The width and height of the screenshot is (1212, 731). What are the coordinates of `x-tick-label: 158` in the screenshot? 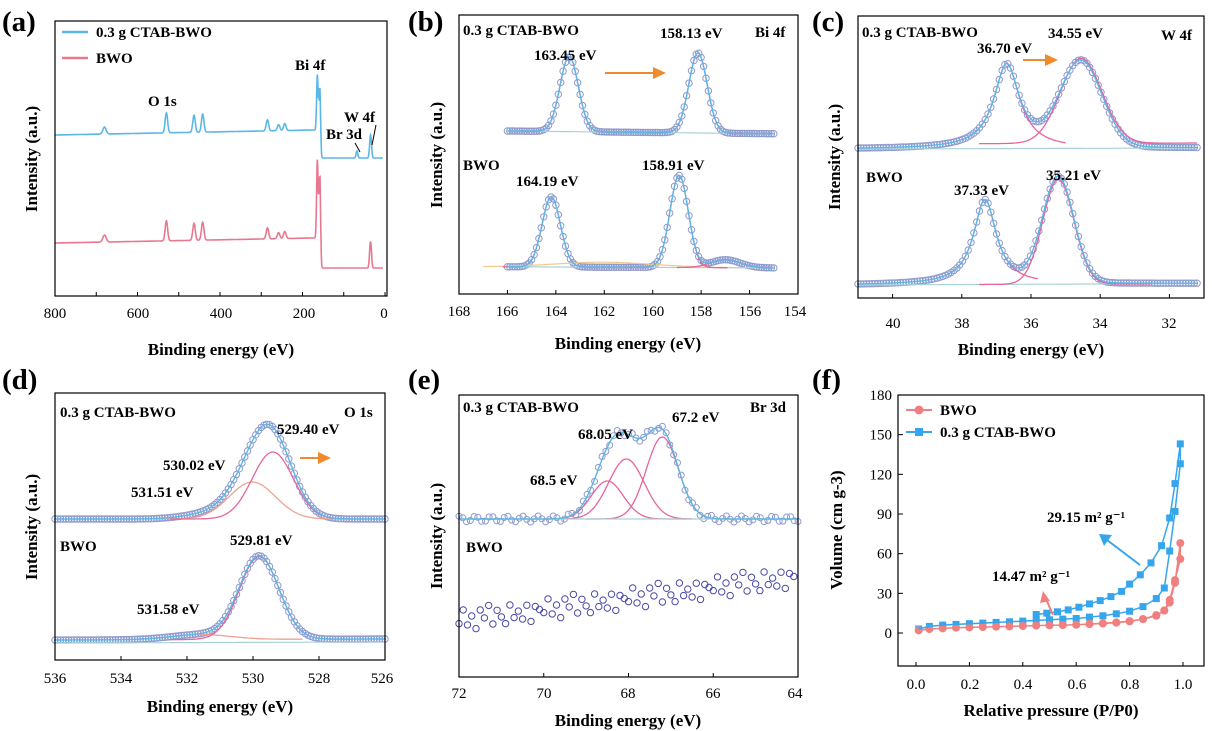 It's located at (701, 312).